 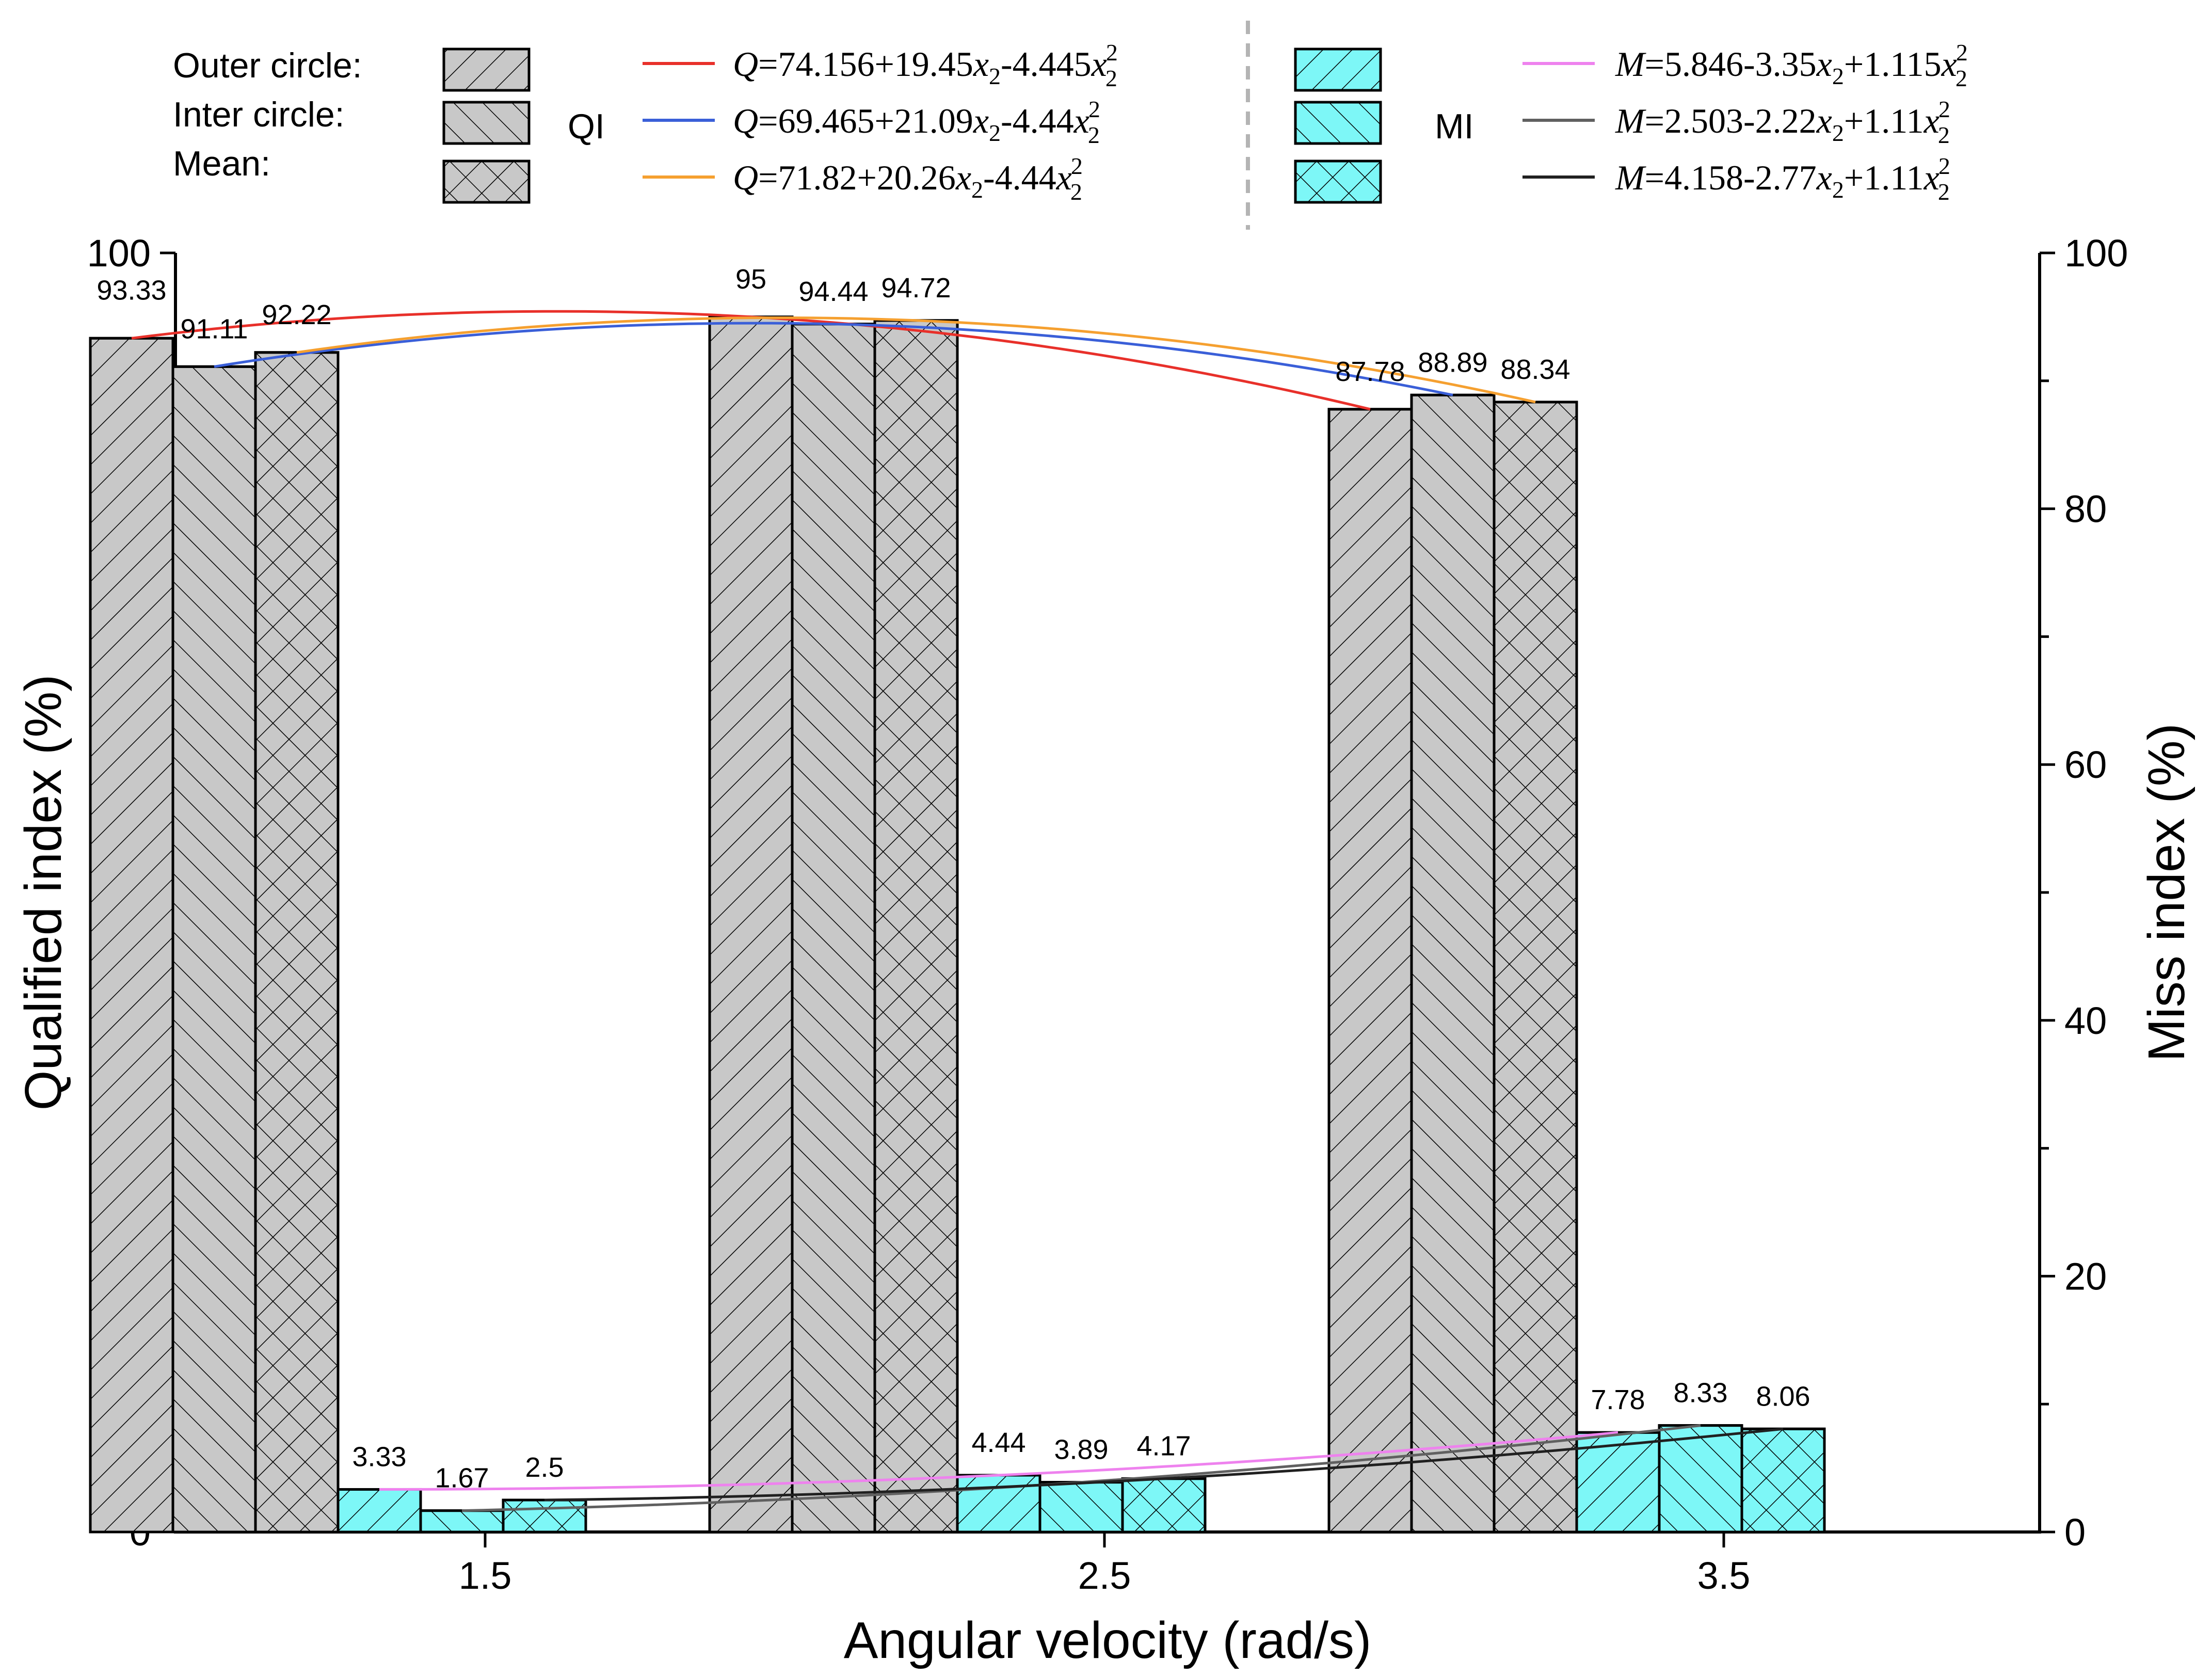 I want to click on data-label: 87.78, so click(x=1370, y=371).